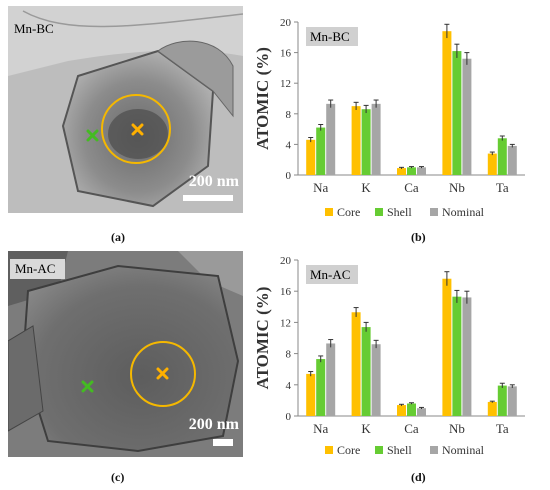 This screenshot has height=490, width=550. Describe the element at coordinates (418, 477) in the screenshot. I see `panel-label-d: (d)` at that location.